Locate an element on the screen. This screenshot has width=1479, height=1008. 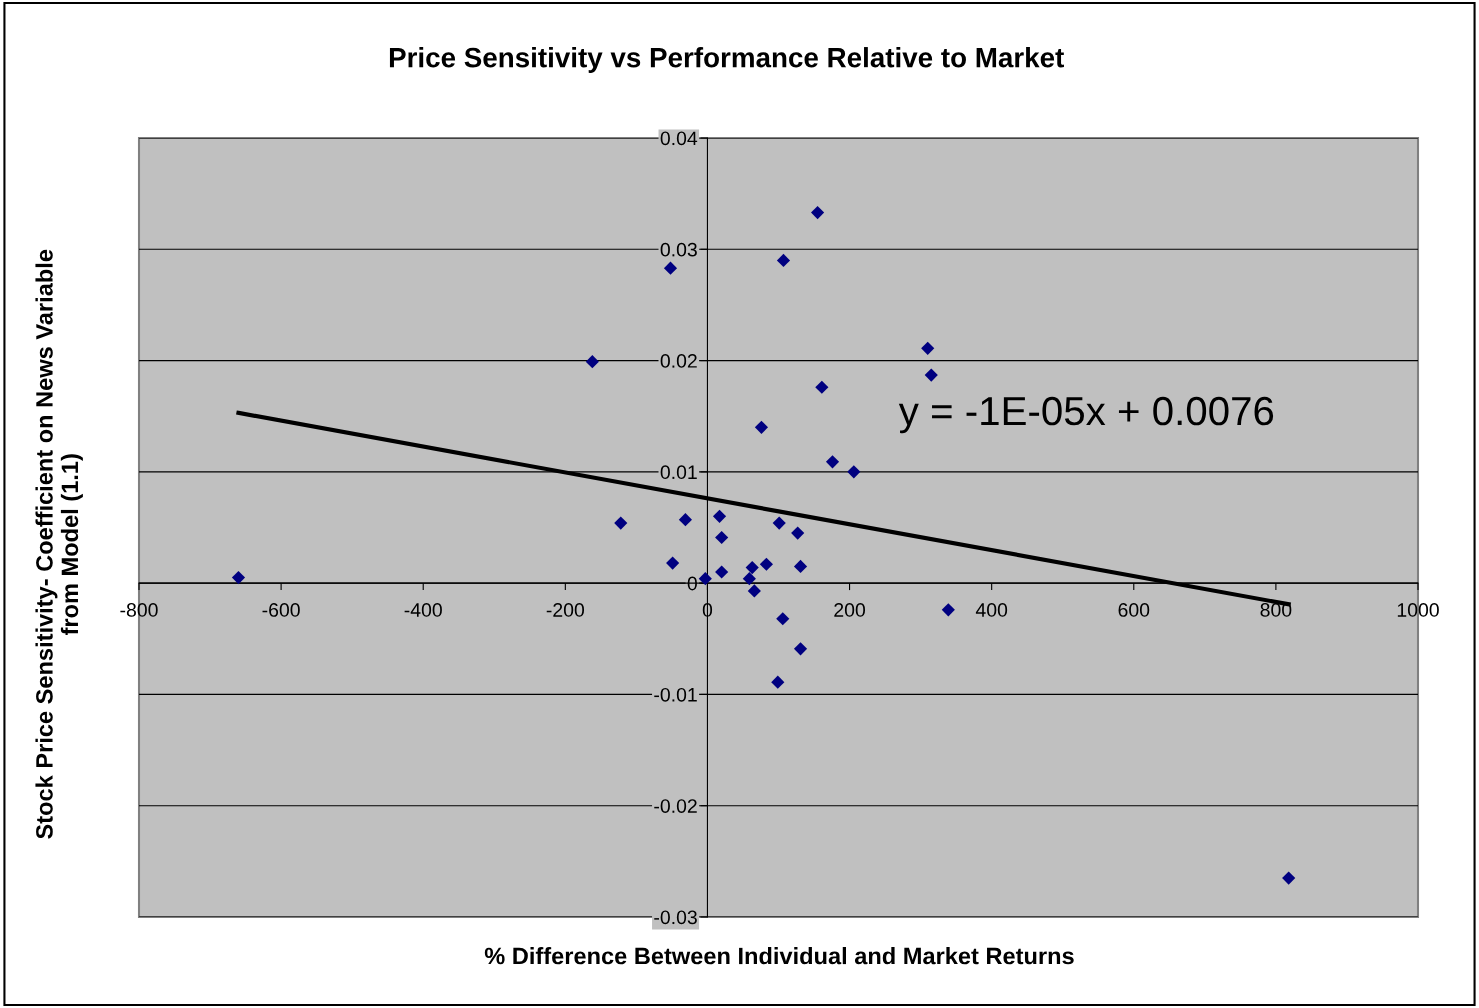
y-tick-label: 0.01 is located at coordinates (678, 472).